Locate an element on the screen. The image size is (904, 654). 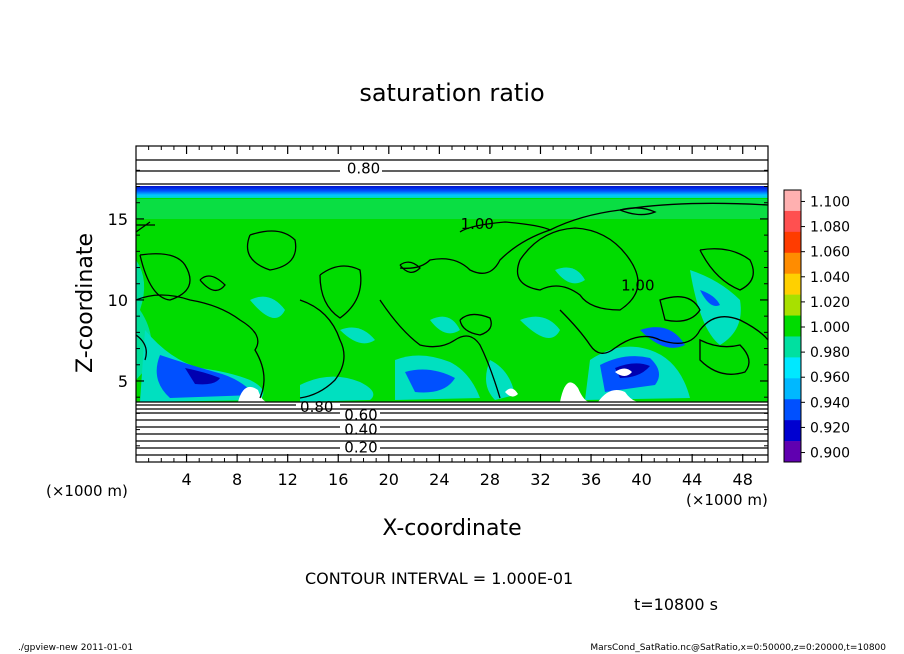
cyan-strip is located at coordinates (452, 209).